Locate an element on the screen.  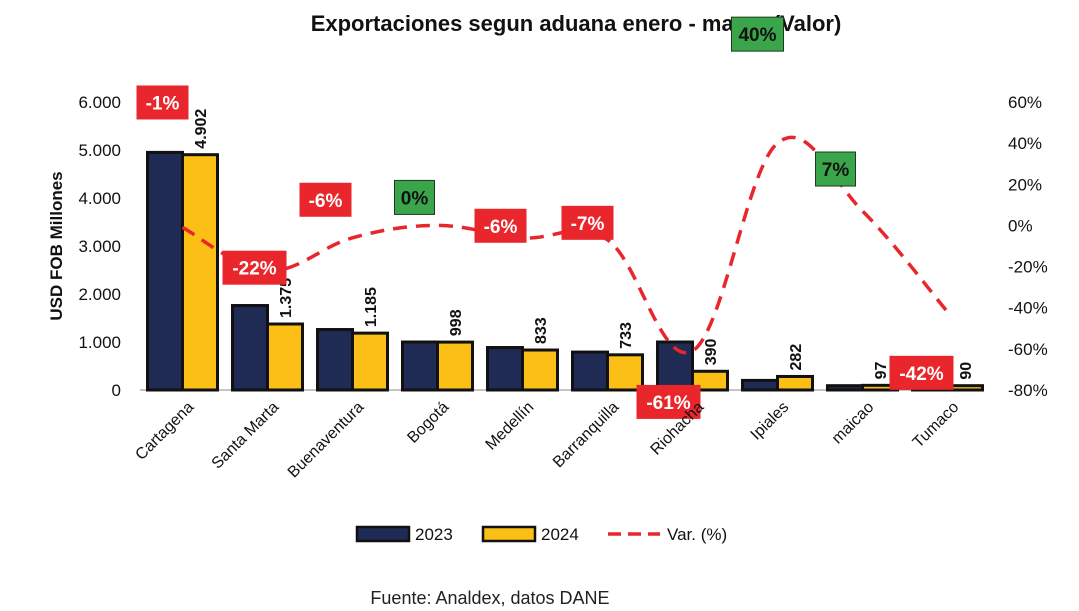
variation-badge-label: 0% is located at coordinates (415, 198).